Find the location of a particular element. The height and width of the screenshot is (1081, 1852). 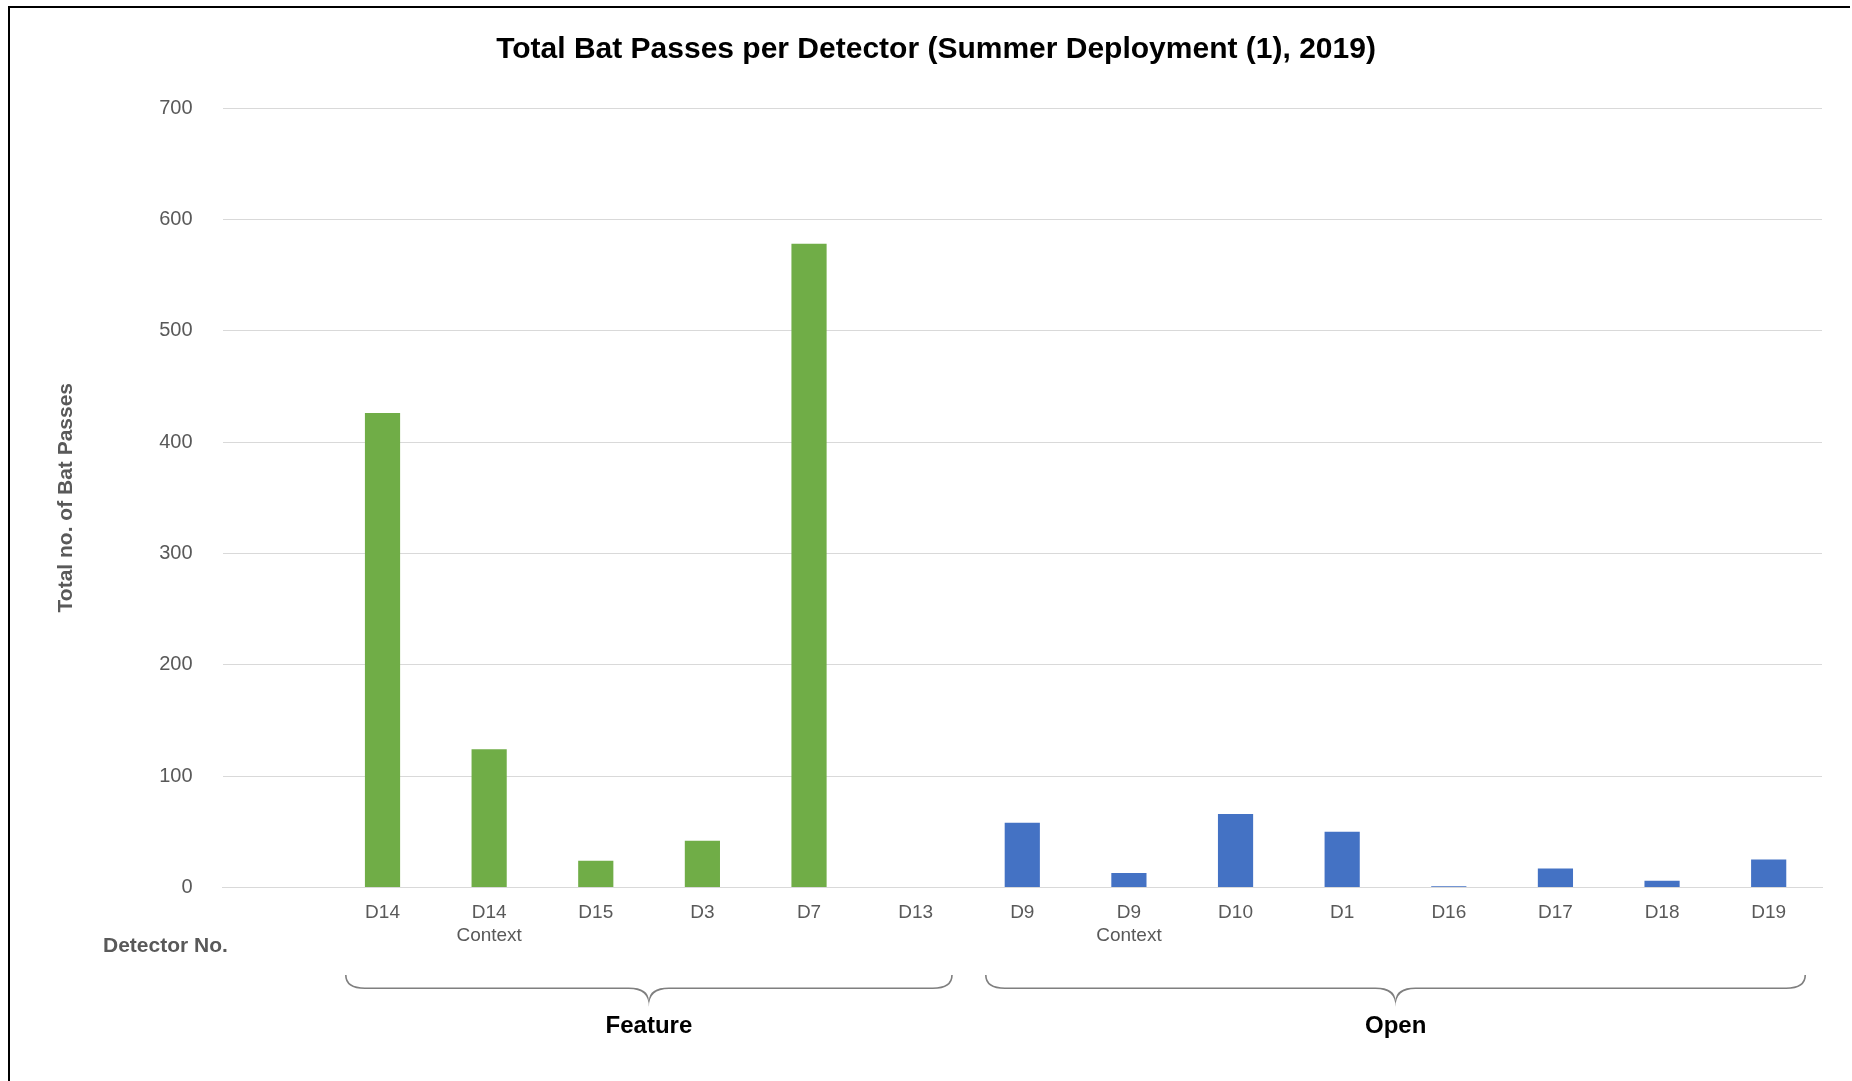

chart-title: Total Bat Passes per Detector (Summer Deployment (1), 2019) is located at coordinates (936, 48).